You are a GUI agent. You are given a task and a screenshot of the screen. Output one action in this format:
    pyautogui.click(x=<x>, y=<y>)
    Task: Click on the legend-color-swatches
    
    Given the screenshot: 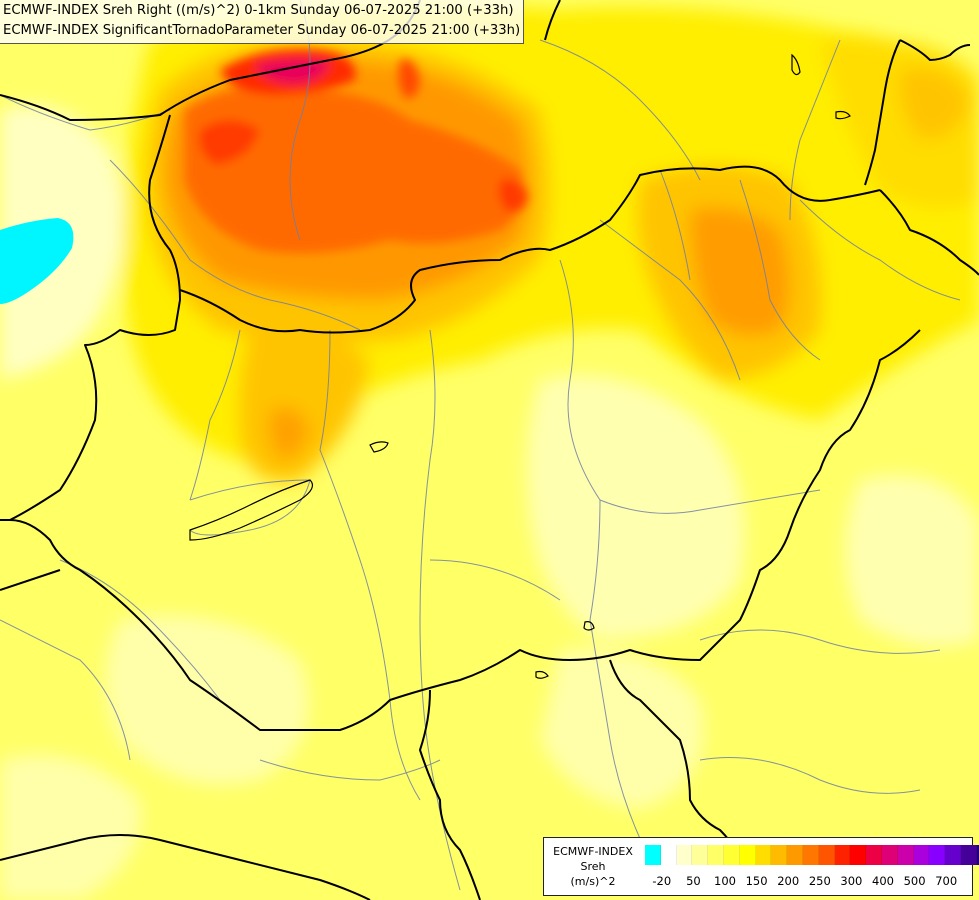 What is the action you would take?
    pyautogui.click(x=812, y=855)
    